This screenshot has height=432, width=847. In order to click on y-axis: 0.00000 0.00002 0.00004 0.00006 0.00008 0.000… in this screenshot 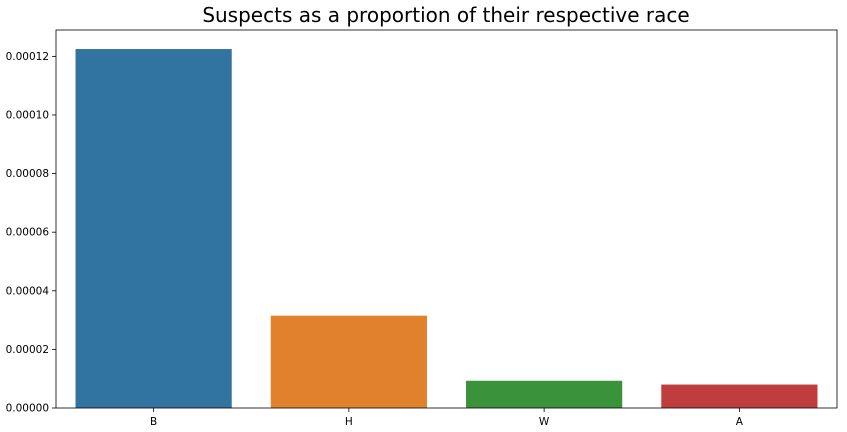, I will do `click(31, 233)`.